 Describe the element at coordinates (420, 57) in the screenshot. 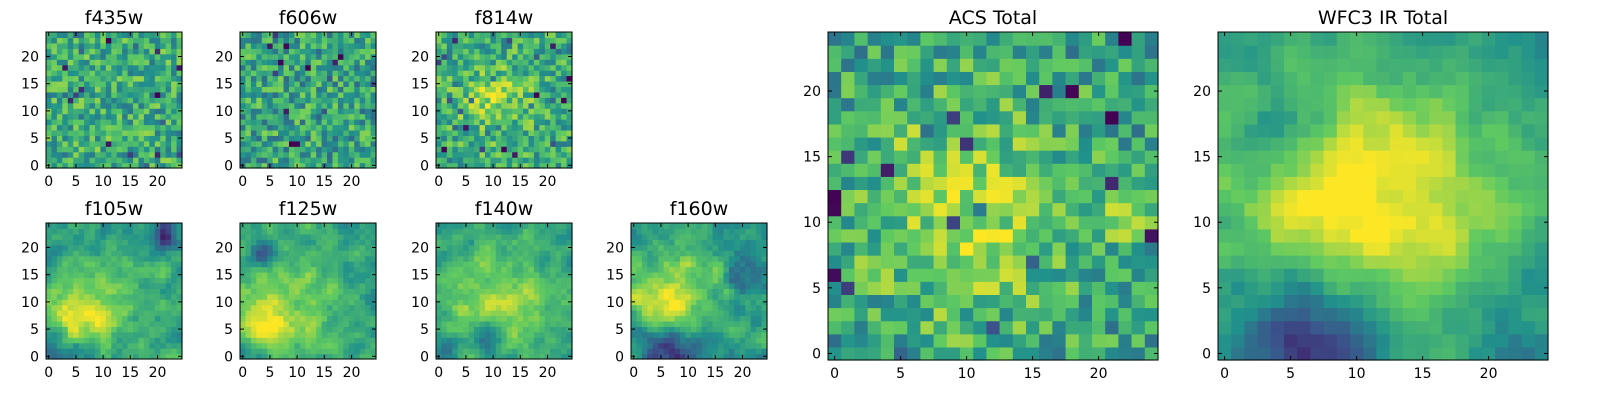

I see `y-tick-label: 20` at that location.